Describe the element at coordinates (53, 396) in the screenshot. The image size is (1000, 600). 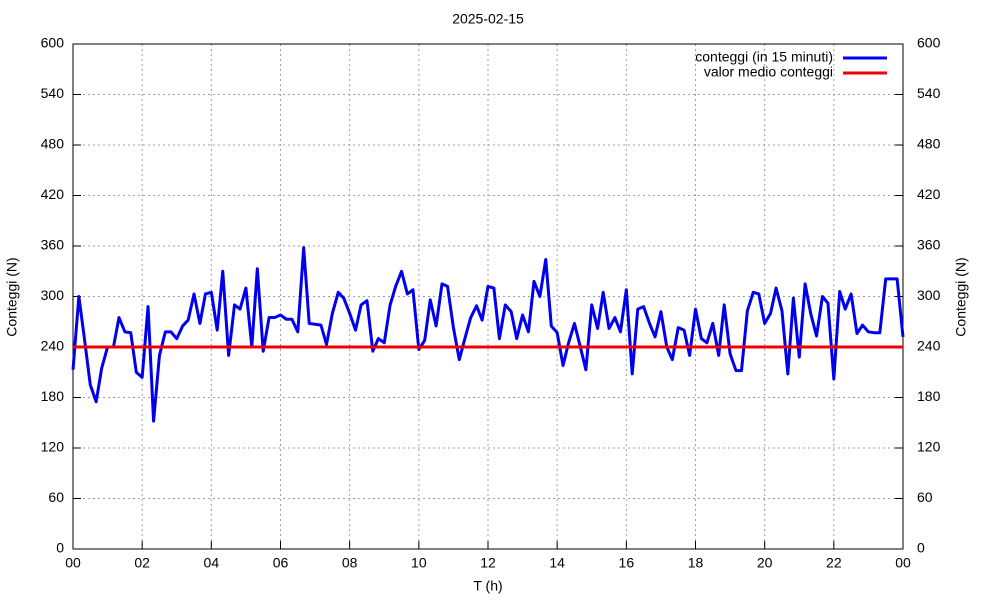
I see `y-tick-label: 180` at that location.